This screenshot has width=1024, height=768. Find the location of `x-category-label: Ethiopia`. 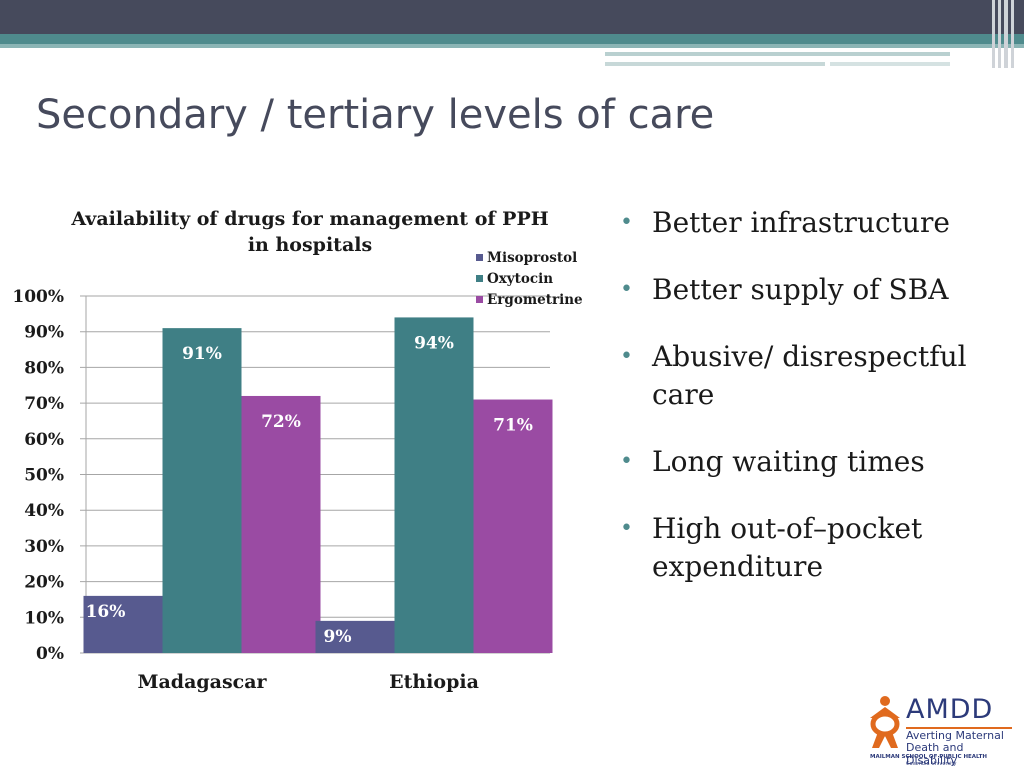

x-category-label: Ethiopia is located at coordinates (434, 682).